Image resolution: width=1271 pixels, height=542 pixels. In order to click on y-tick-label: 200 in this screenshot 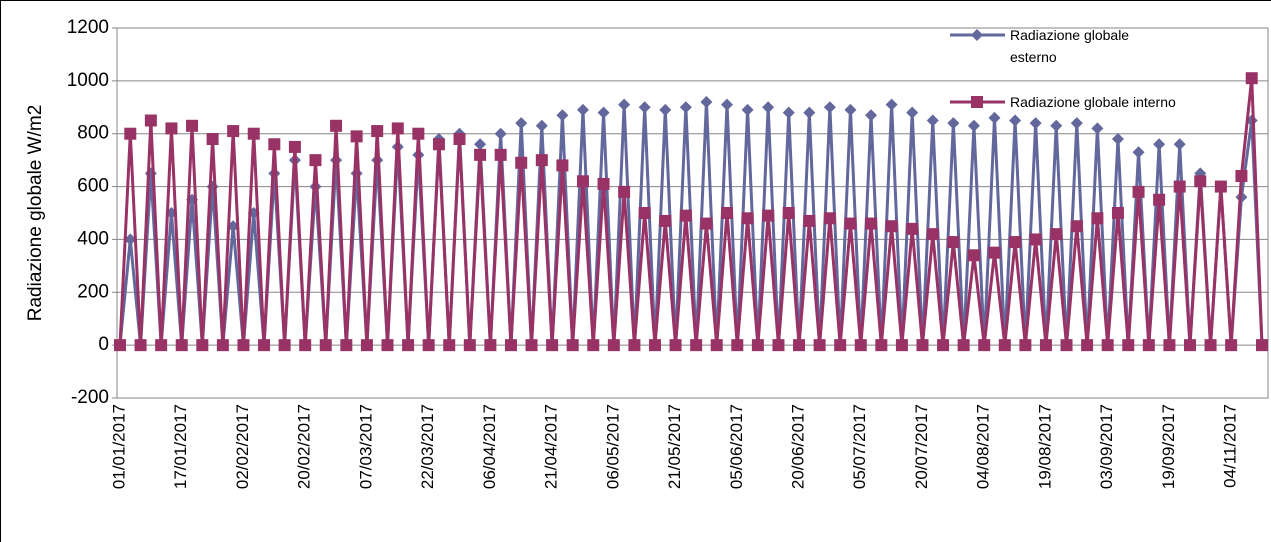, I will do `click(93, 291)`.